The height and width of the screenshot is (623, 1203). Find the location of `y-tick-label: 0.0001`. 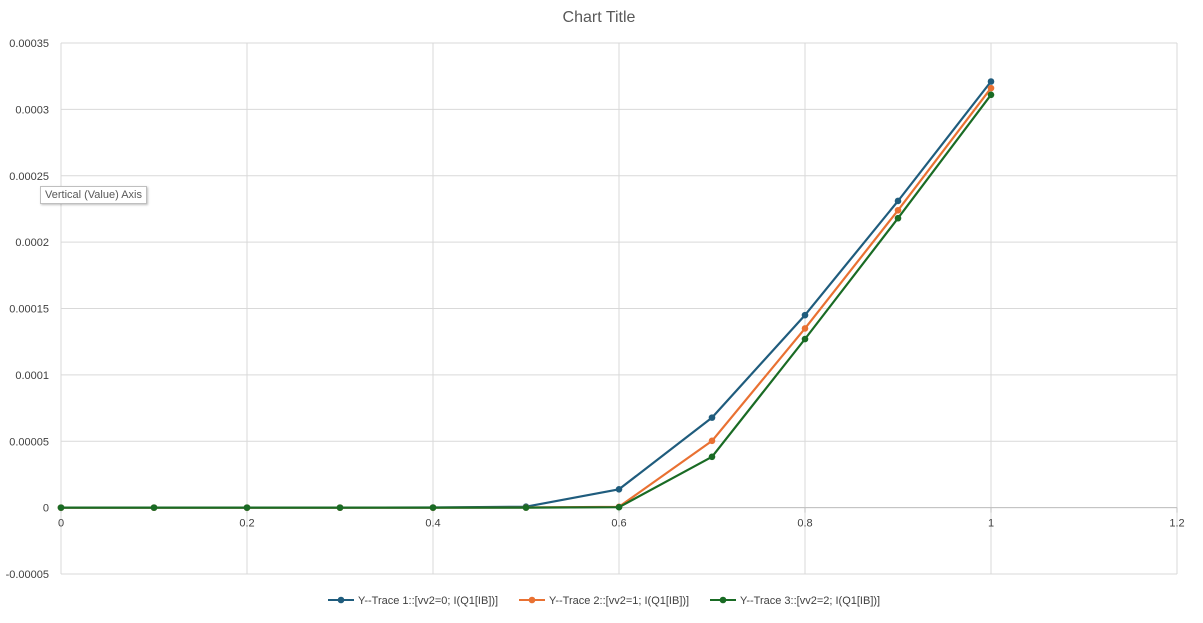

y-tick-label: 0.0001 is located at coordinates (32, 376).